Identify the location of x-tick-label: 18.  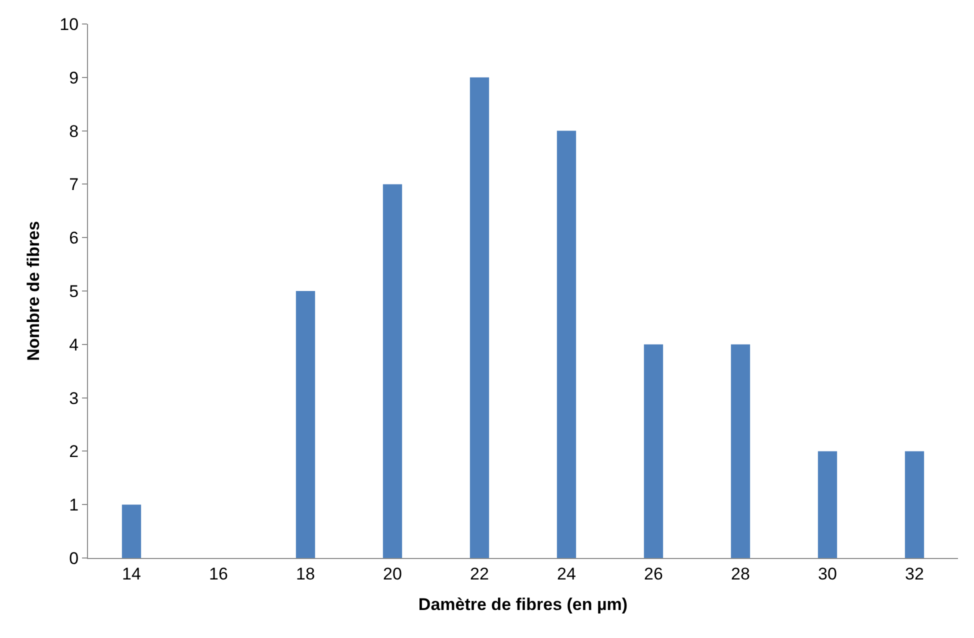
(305, 574).